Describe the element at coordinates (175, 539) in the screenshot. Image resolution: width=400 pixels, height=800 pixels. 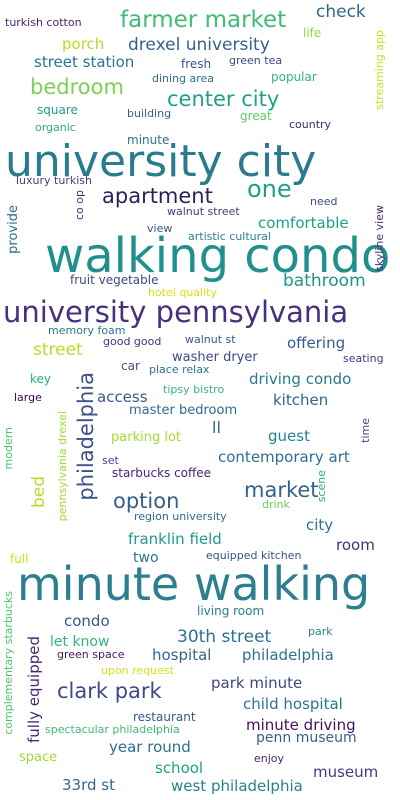
I see `word-franklin-field: franklin field` at that location.